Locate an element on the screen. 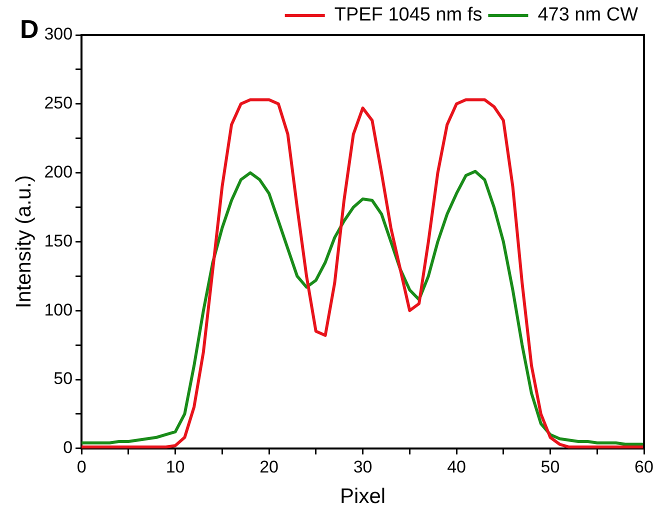  legend-label: TPEF 1045 nm fs is located at coordinates (408, 15).